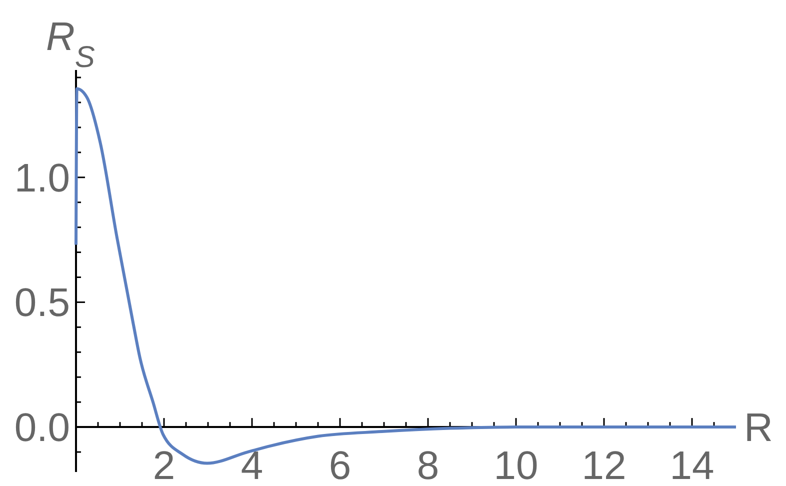  What do you see at coordinates (42, 428) in the screenshot?
I see `y-tick-label: 0.0` at bounding box center [42, 428].